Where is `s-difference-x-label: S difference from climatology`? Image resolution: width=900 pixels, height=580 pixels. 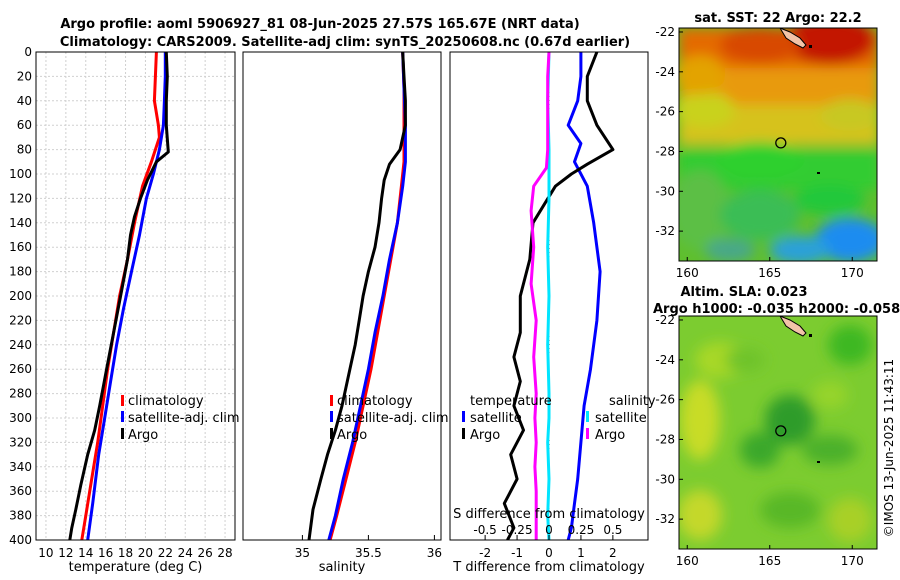
s-difference-x-label: S difference from climatology is located at coordinates (549, 514).